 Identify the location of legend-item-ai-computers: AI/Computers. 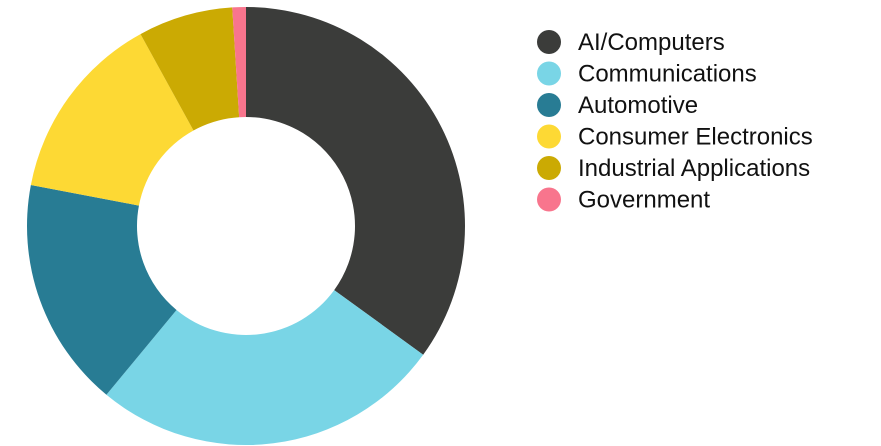
(631, 42).